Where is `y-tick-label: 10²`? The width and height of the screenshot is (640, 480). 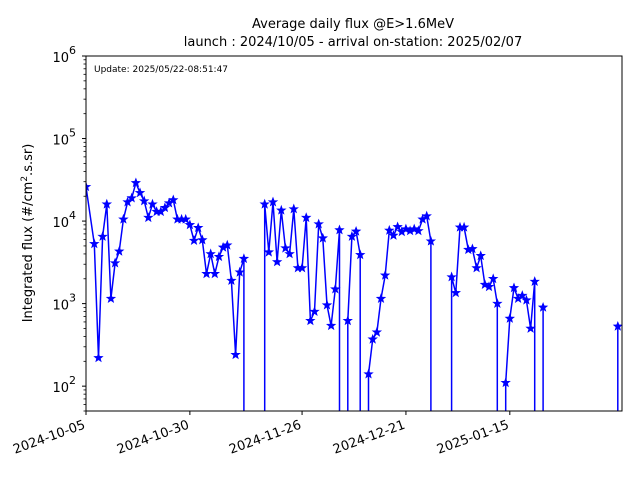 y-tick-label: 10² is located at coordinates (64, 385).